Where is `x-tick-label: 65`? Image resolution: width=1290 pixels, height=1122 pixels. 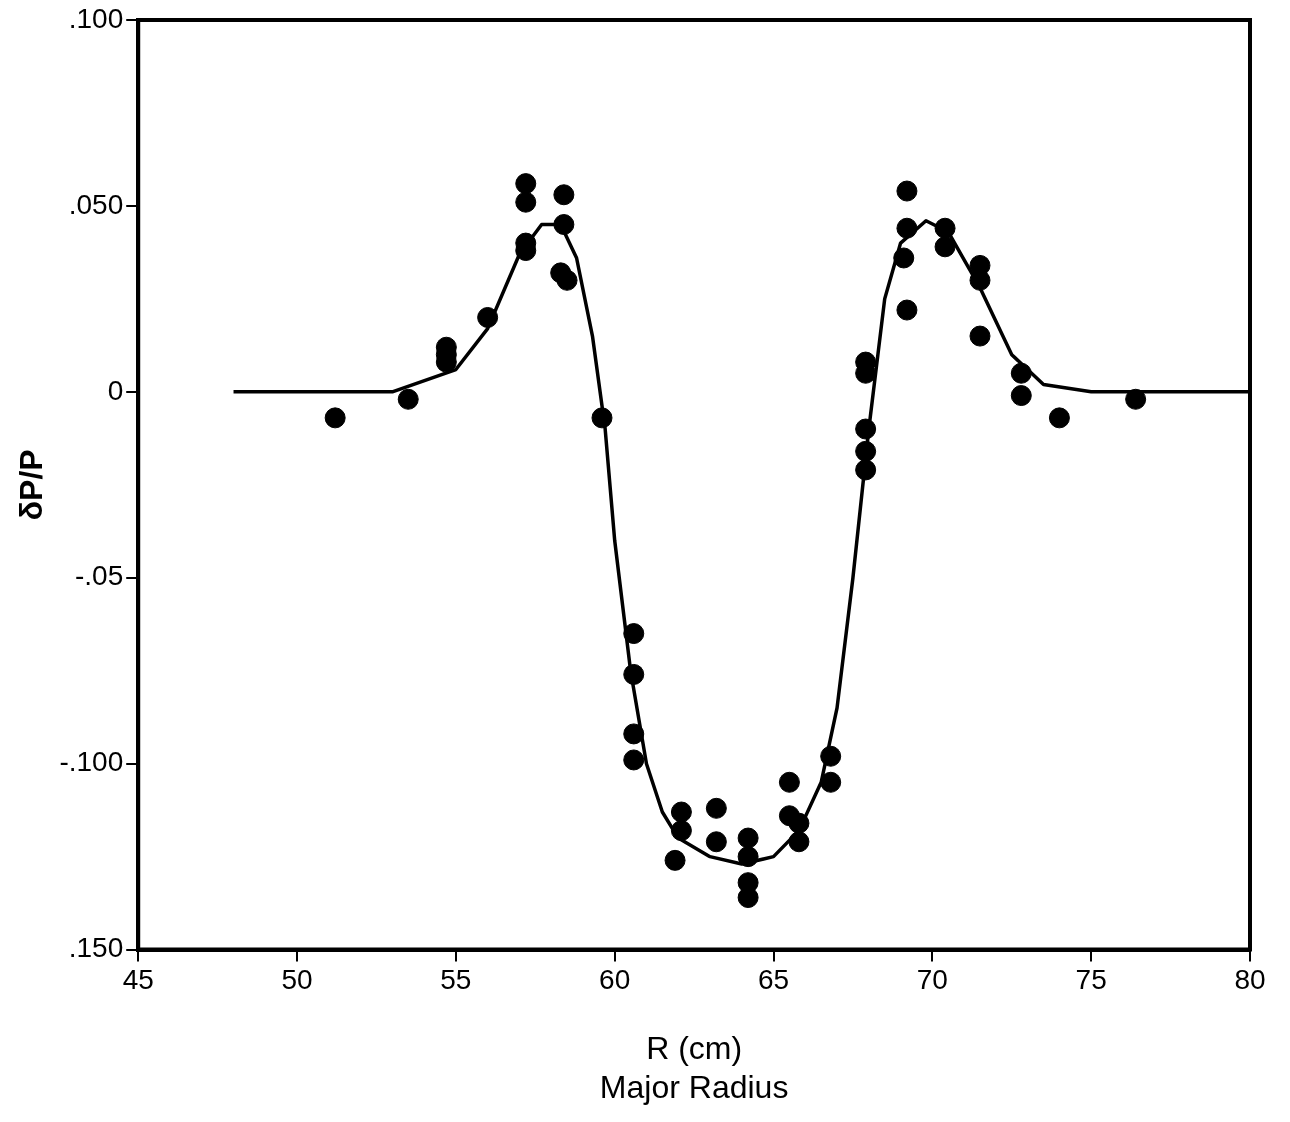 x-tick-label: 65 is located at coordinates (773, 980).